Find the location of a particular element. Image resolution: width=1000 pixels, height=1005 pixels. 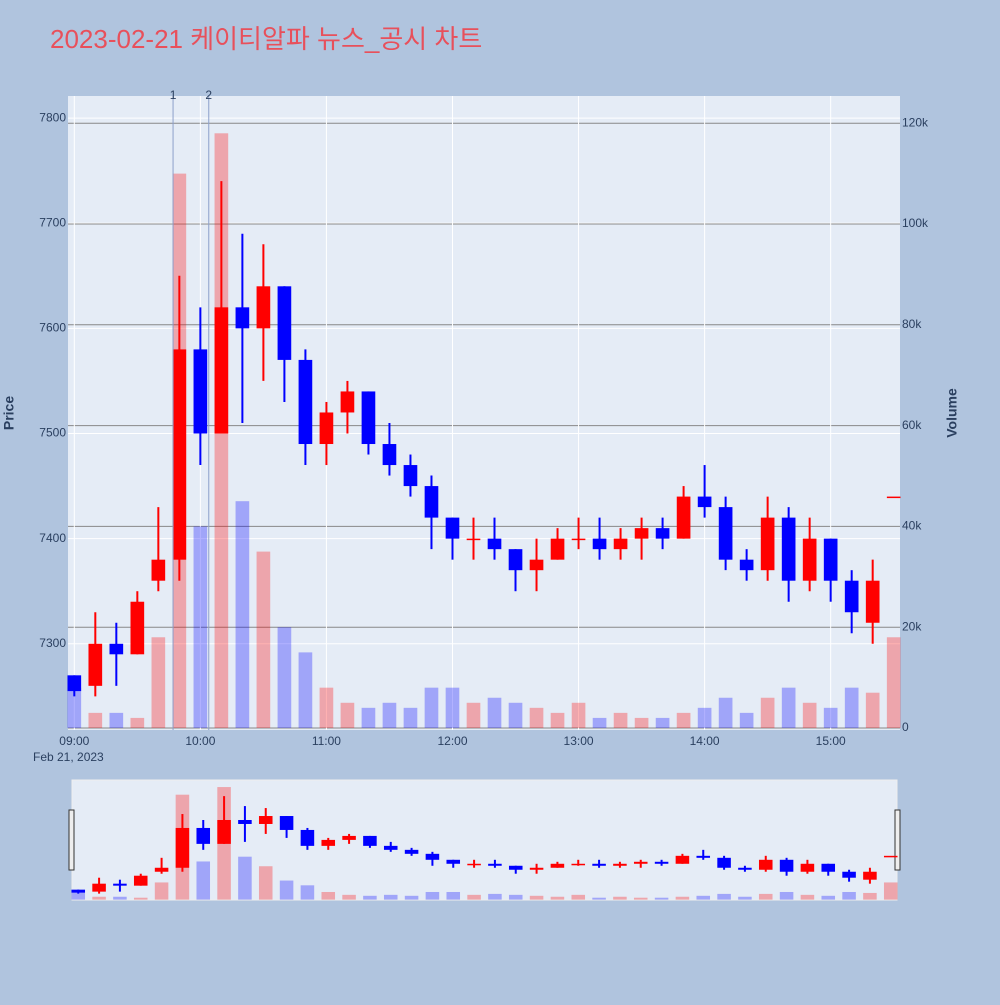

x-tick-label: 11:00 is located at coordinates (326, 741).